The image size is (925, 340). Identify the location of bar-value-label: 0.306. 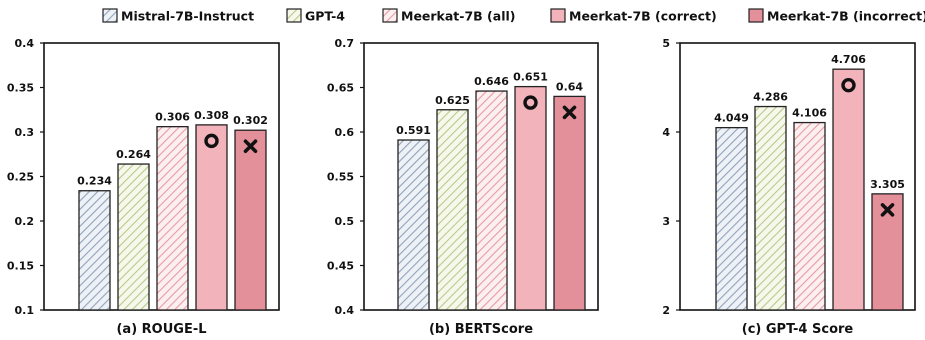
(172, 117).